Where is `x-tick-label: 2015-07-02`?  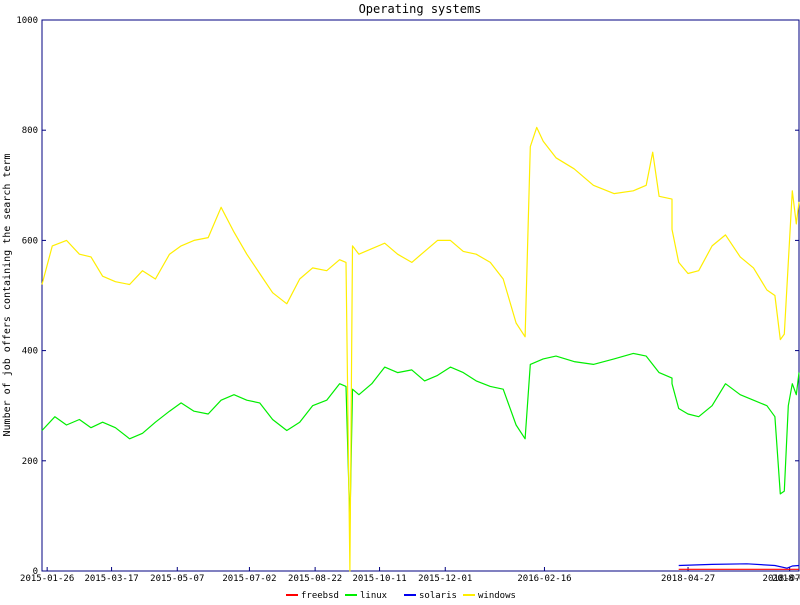
x-tick-label: 2015-07-02 is located at coordinates (249, 579).